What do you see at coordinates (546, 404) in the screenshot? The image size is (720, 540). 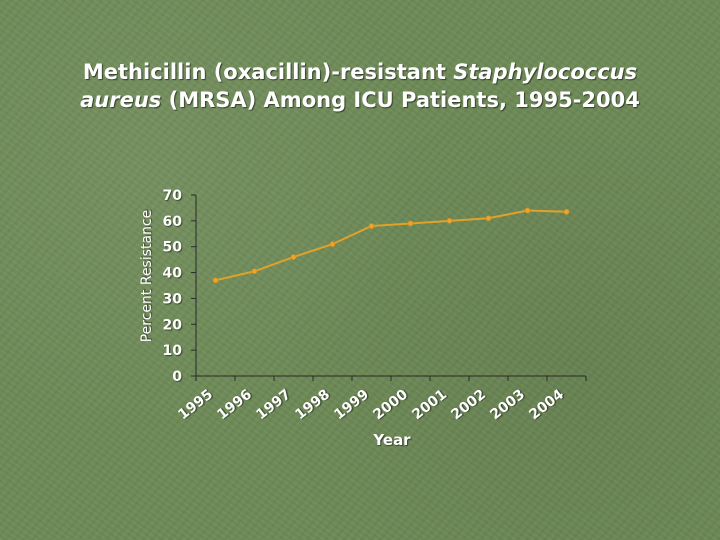 I see `x-tick-label: 2004` at bounding box center [546, 404].